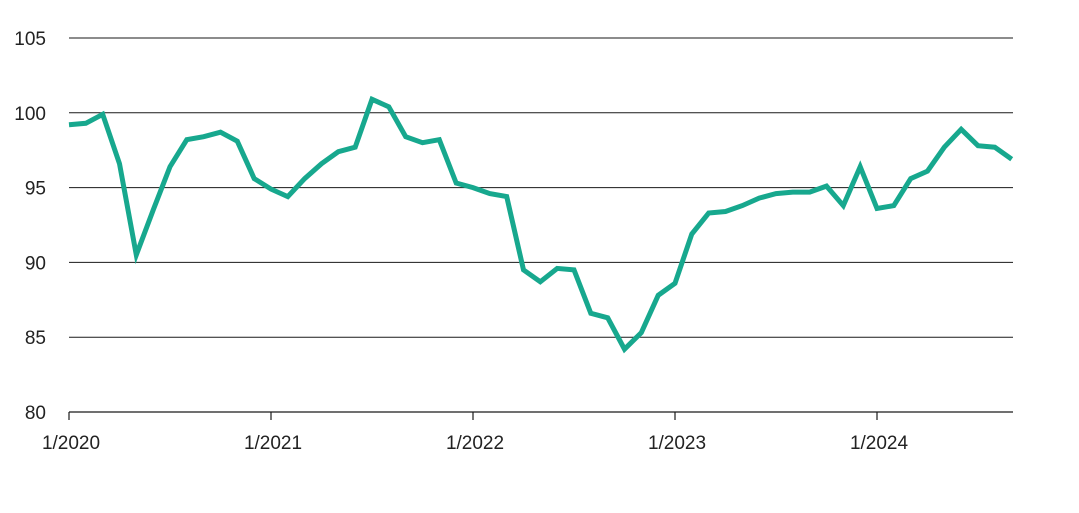 The image size is (1079, 513). Describe the element at coordinates (677, 443) in the screenshot. I see `x-tick-label: 1/2023` at that location.